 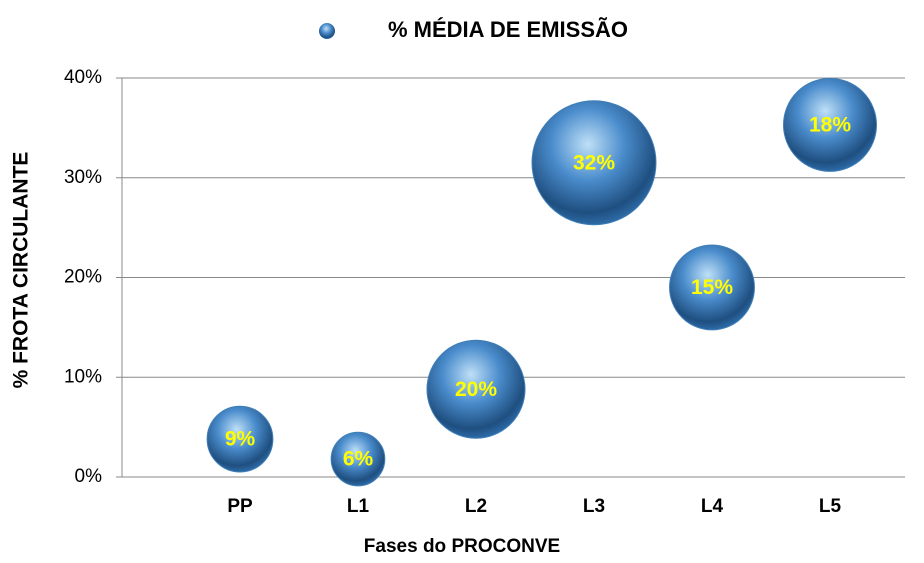 I want to click on x-tick-label: L2, so click(x=476, y=506).